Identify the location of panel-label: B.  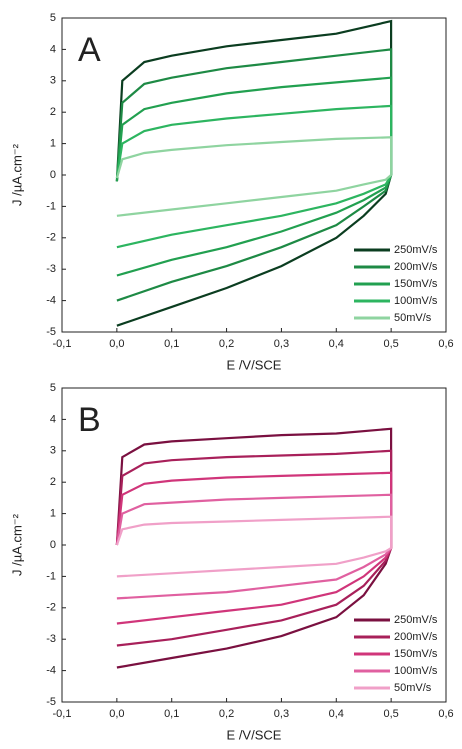
(89, 420).